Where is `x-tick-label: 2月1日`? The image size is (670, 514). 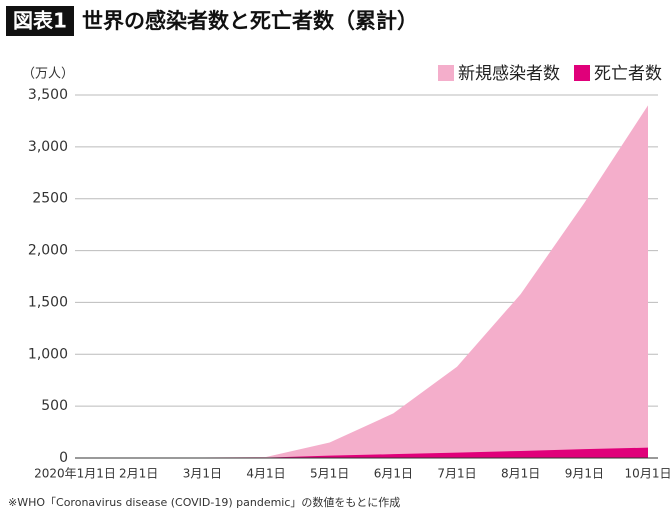
x-tick-label: 2月1日 is located at coordinates (138, 474).